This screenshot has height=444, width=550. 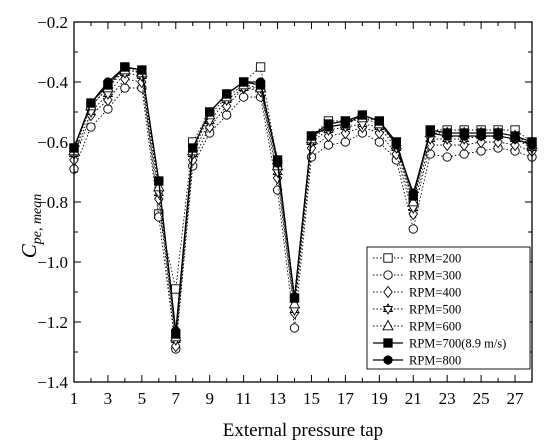 What do you see at coordinates (435, 361) in the screenshot?
I see `legend-label: RPM=800` at bounding box center [435, 361].